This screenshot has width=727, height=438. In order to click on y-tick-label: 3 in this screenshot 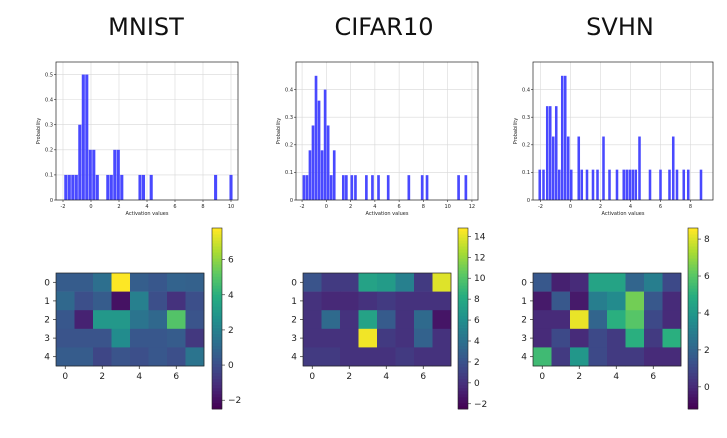, I will do `click(47, 339)`.